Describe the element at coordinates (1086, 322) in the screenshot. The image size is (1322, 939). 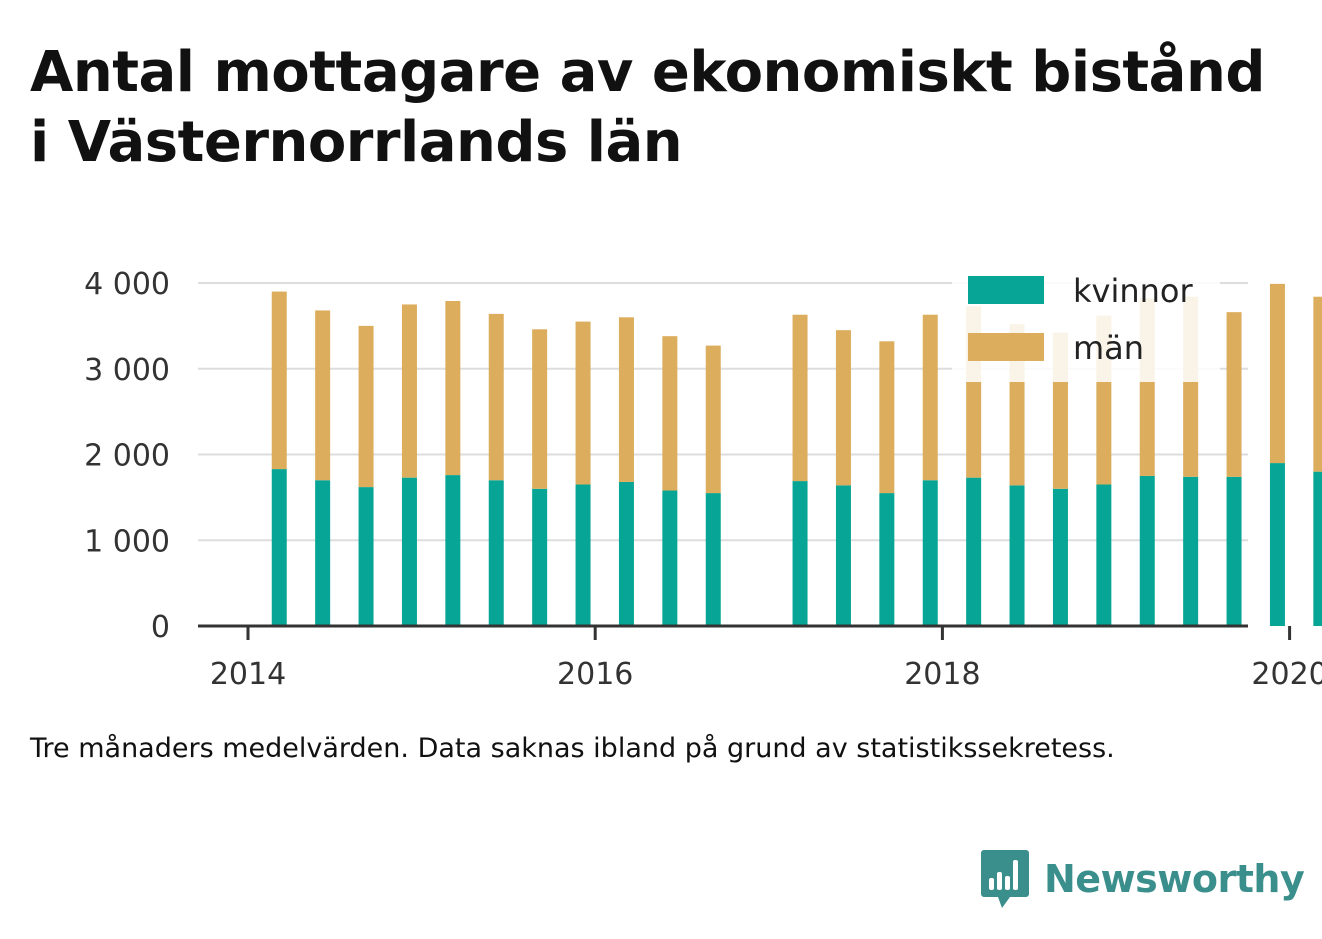
I see `legend: kvinnor män` at that location.